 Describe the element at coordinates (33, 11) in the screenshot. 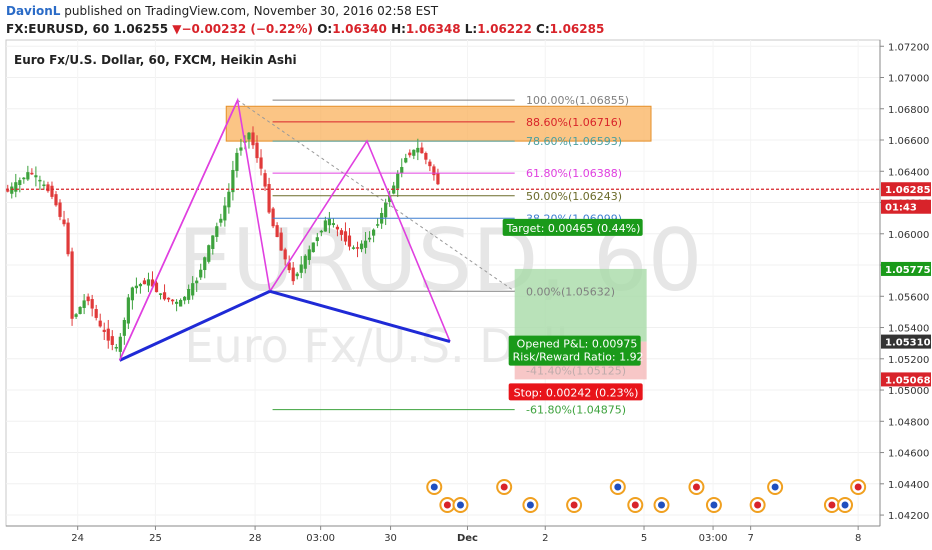

I see `author-link: DavionL` at that location.